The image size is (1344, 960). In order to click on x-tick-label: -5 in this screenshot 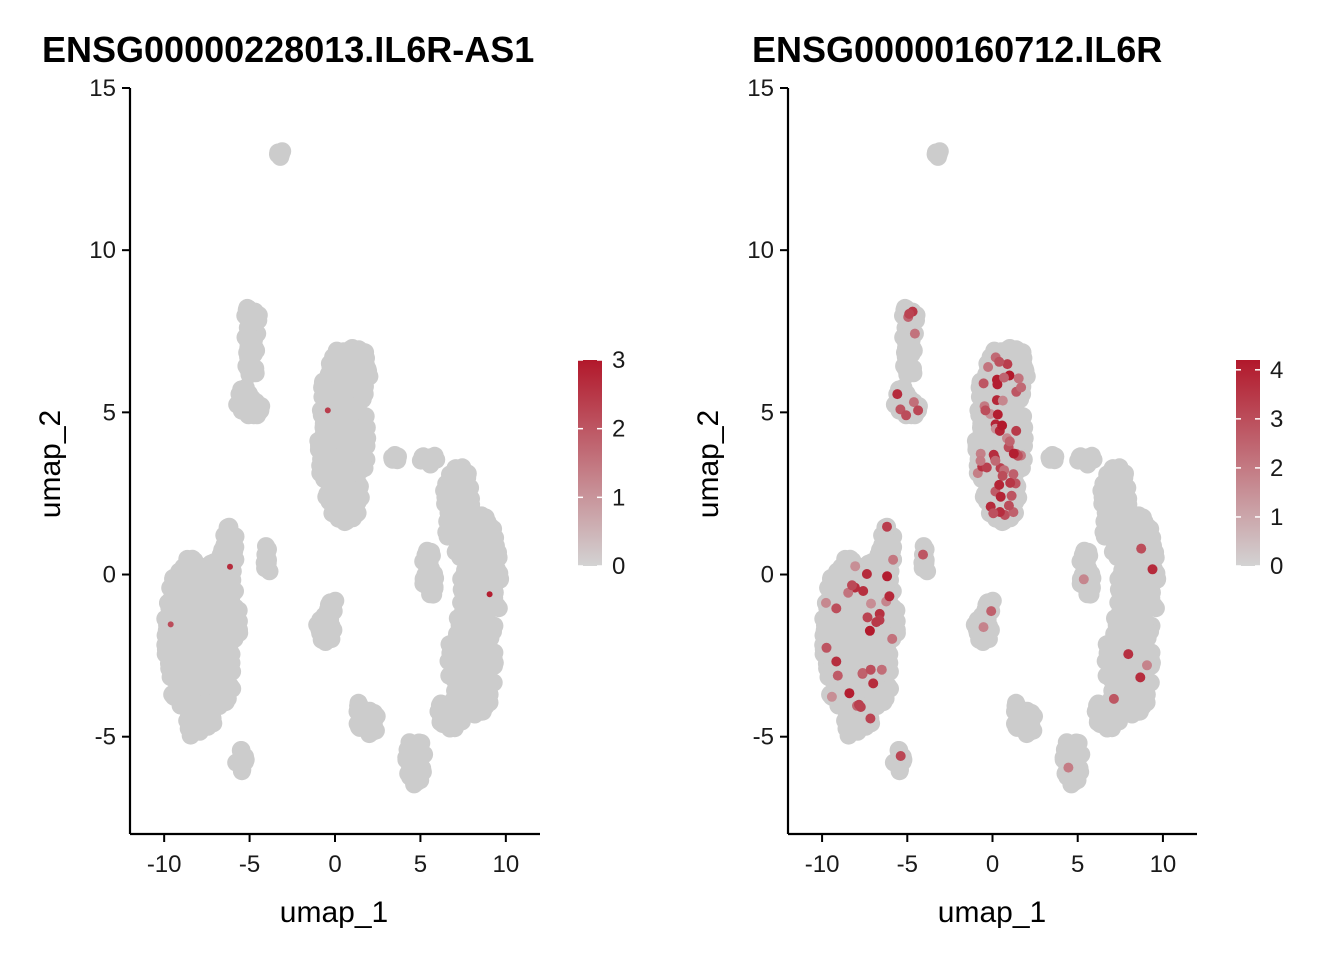, I will do `click(249, 864)`.